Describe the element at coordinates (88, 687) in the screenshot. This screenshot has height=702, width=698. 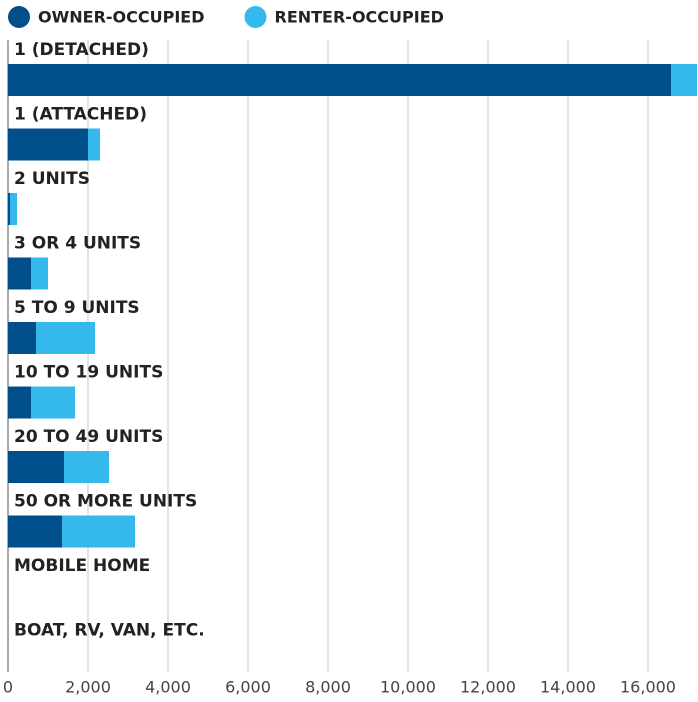
I see `x-tick-label: 2,000` at that location.